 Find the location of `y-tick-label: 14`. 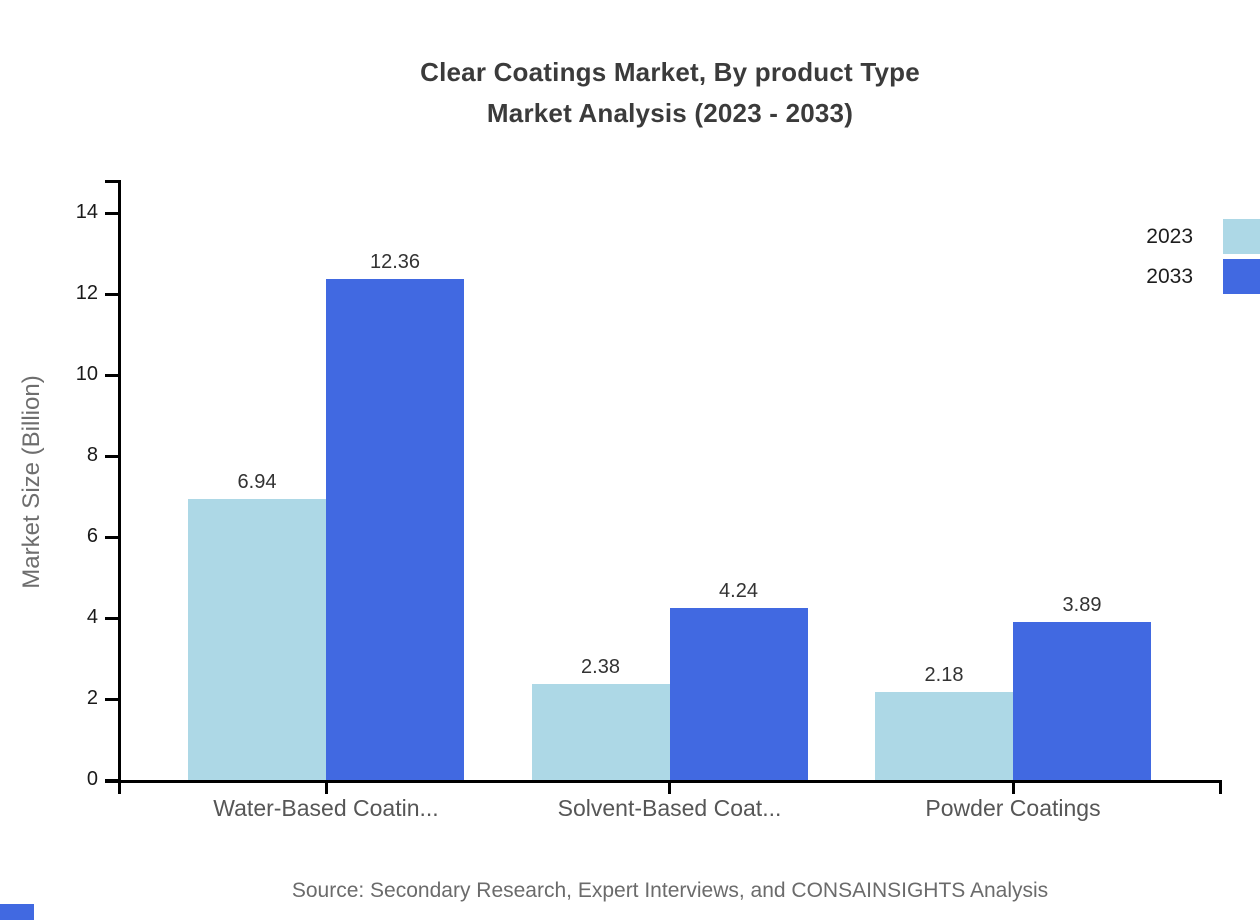

y-tick-label: 14 is located at coordinates (86, 212).